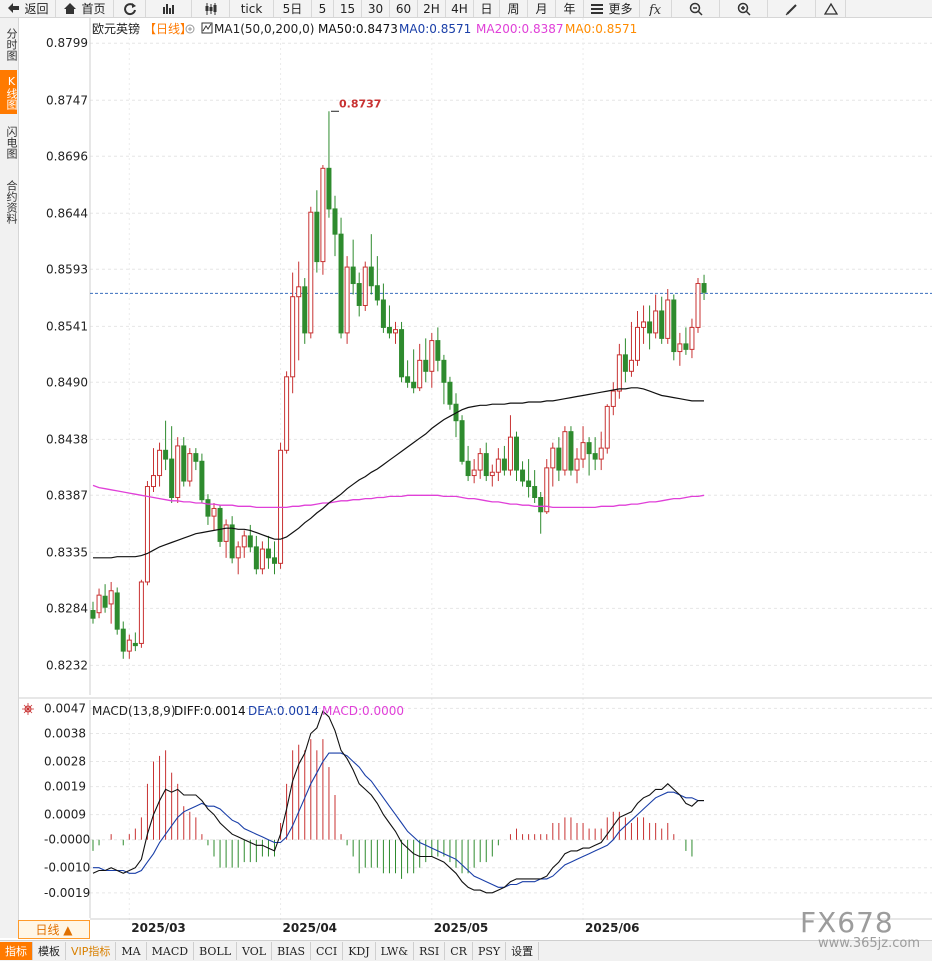 The height and width of the screenshot is (961, 932). I want to click on toolbar-draw-pen-button, so click(792, 8).